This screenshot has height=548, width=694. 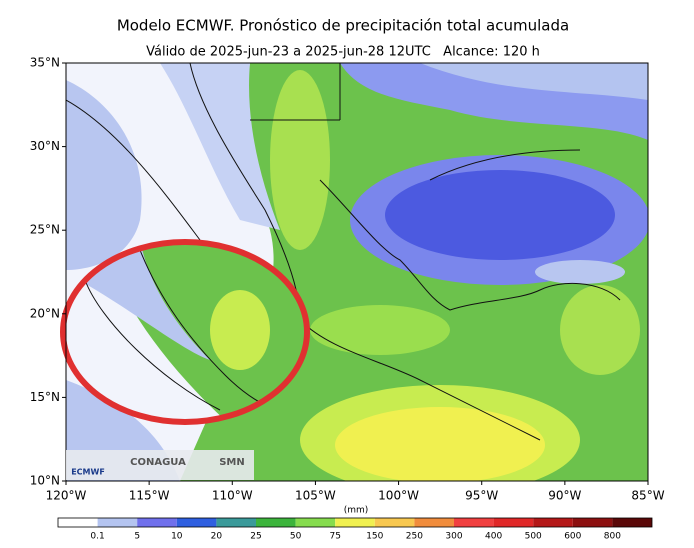 I want to click on colorbar-label: 500, so click(x=533, y=537).